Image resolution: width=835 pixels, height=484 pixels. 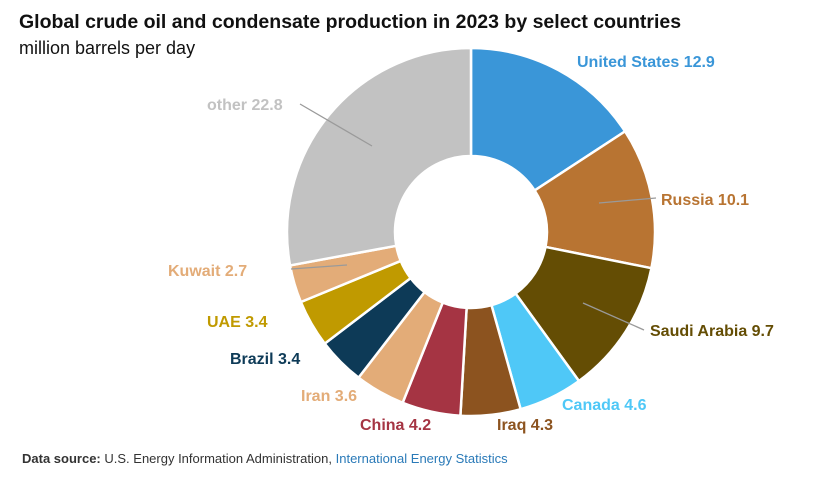 What do you see at coordinates (237, 322) in the screenshot?
I see `label-uae: UAE 3.4` at bounding box center [237, 322].